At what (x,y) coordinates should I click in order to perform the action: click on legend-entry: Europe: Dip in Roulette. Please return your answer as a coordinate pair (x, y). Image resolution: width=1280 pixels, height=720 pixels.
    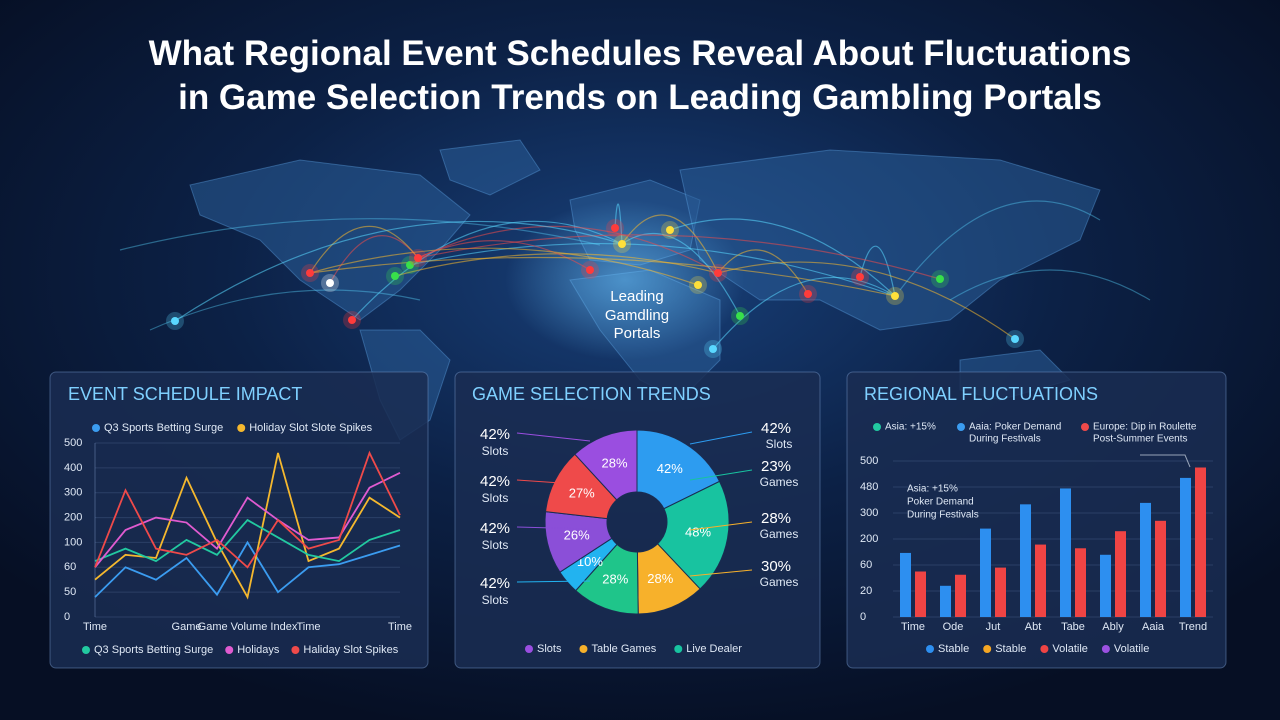
    Looking at the image, I should click on (1145, 427).